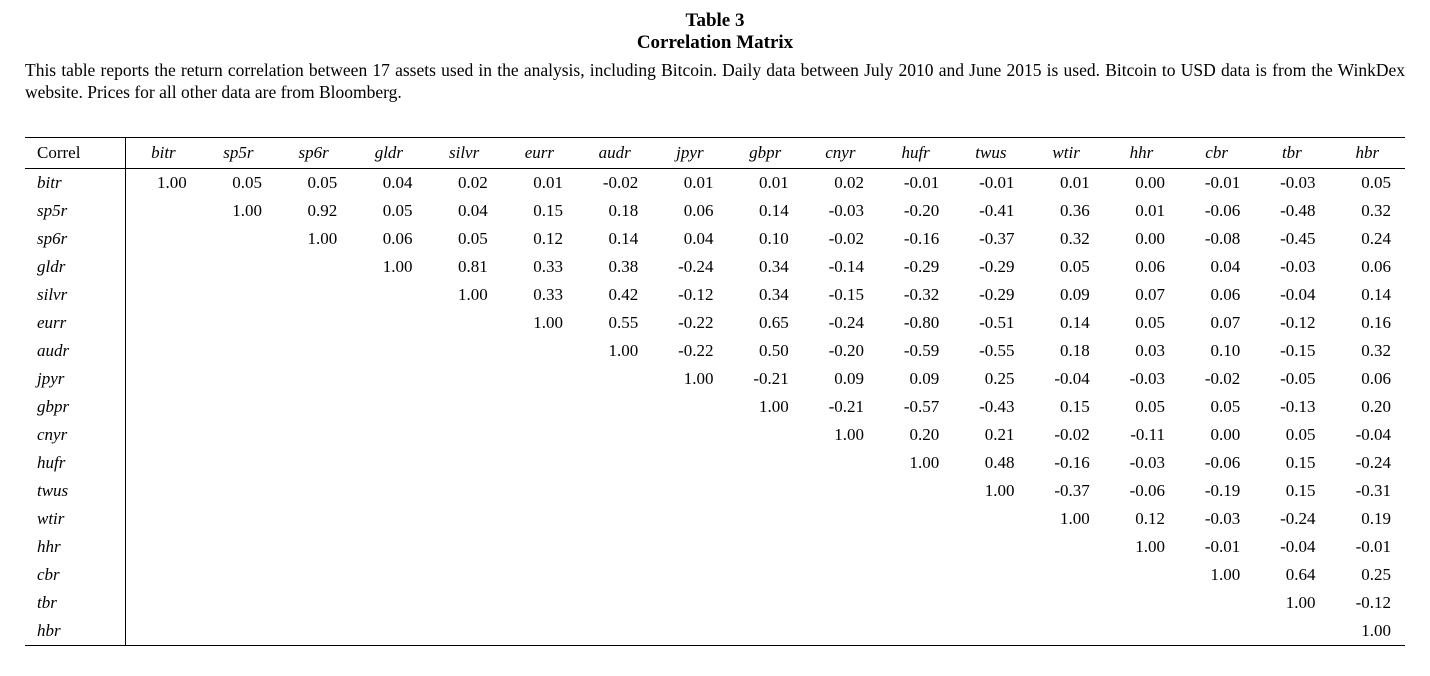 The image size is (1430, 676). Describe the element at coordinates (997, 322) in the screenshot. I see `cell-eurr-twus: -0.51` at that location.